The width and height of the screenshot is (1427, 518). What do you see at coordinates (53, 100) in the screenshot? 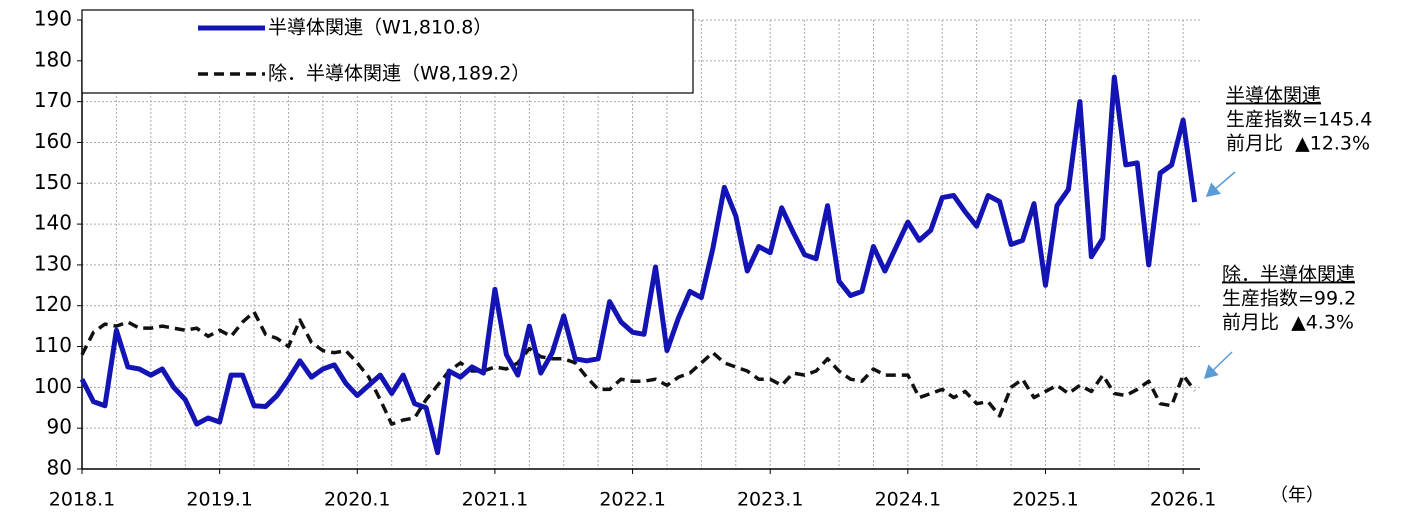
I see `y-tick-label: 170` at bounding box center [53, 100].